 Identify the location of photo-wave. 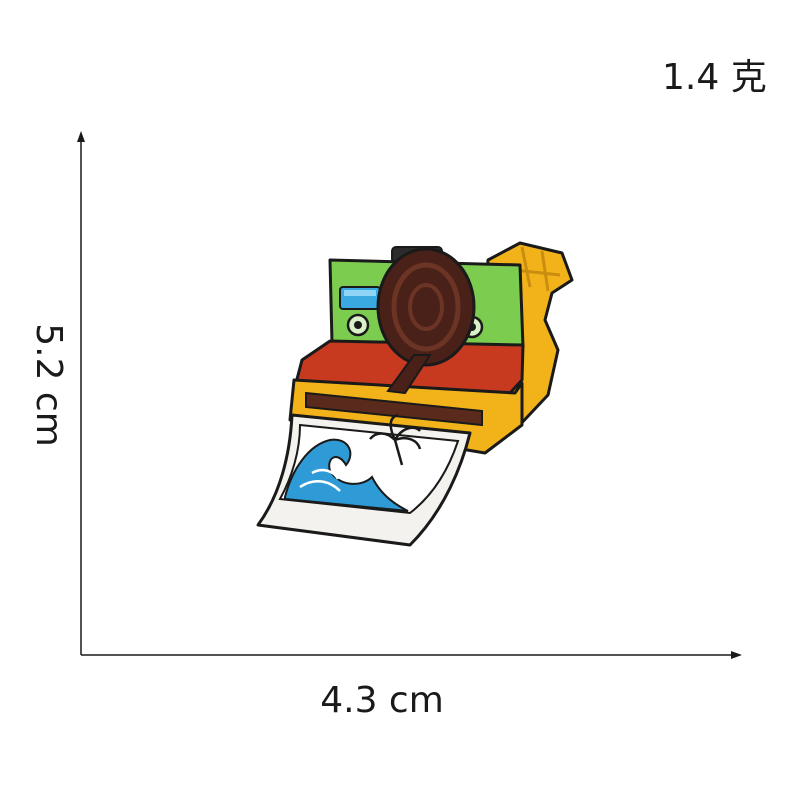
(346, 475).